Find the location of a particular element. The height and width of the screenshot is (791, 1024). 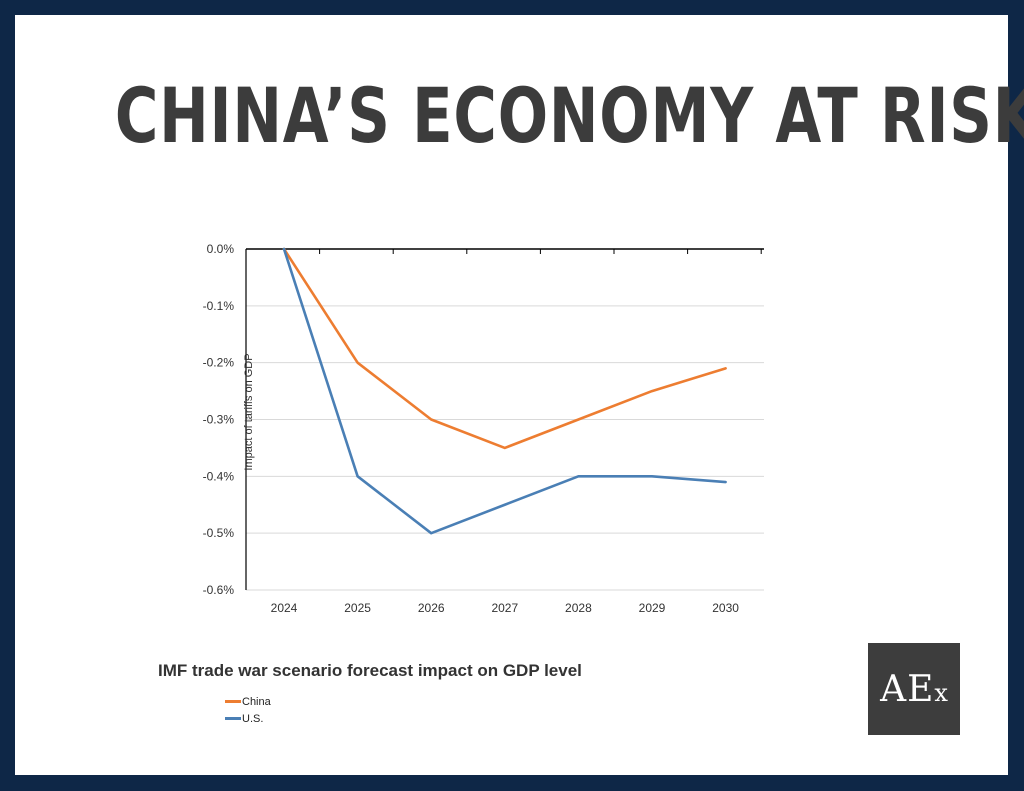

chart-legend: China U.S. is located at coordinates (248, 710).